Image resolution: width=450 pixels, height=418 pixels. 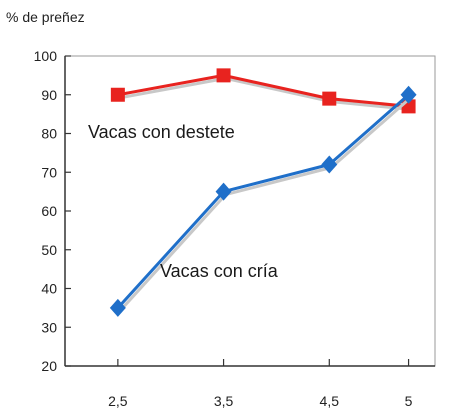 What do you see at coordinates (260, 384) in the screenshot?
I see `x-axis-ticks: 2,5 3,5 4,5 5` at bounding box center [260, 384].